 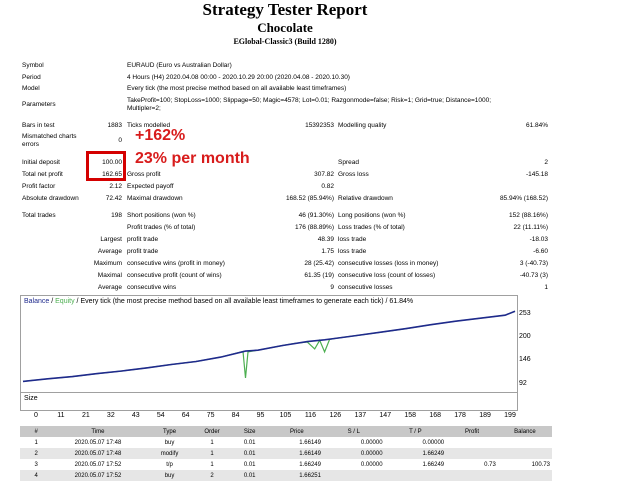 I want to click on cell-sl, so click(x=353, y=475).